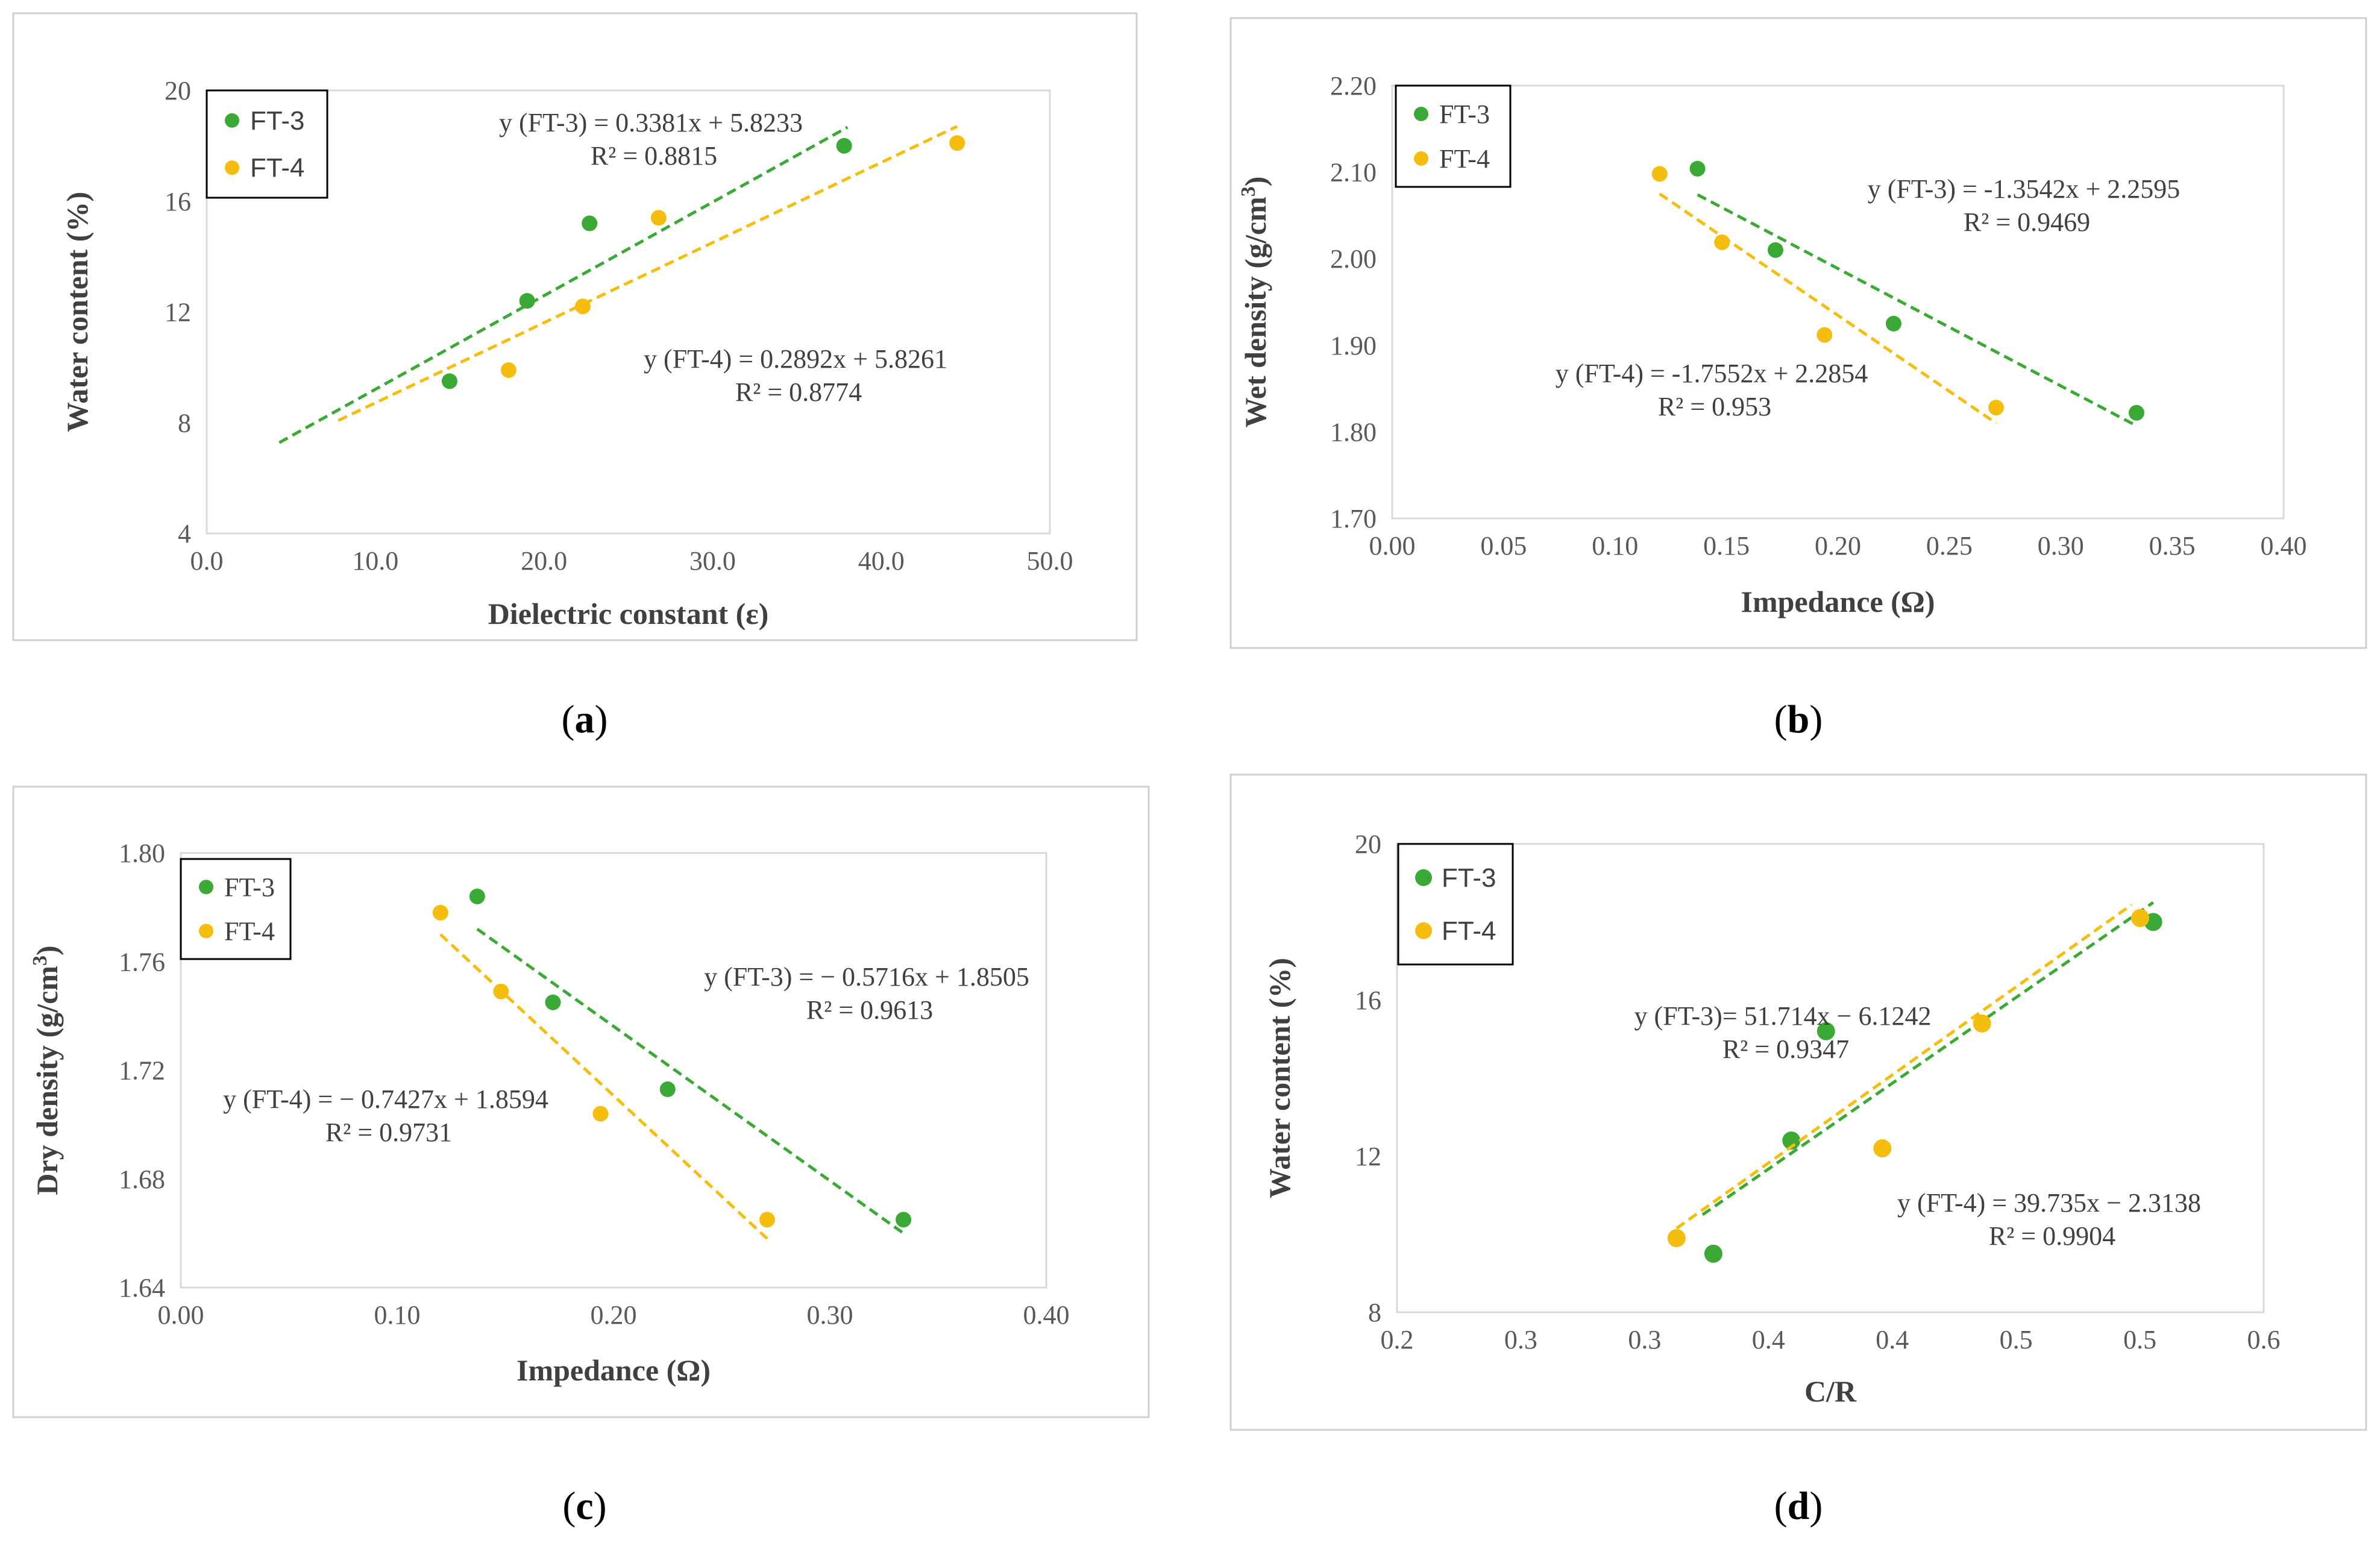  I want to click on y-tick-label: 20, so click(1368, 844).